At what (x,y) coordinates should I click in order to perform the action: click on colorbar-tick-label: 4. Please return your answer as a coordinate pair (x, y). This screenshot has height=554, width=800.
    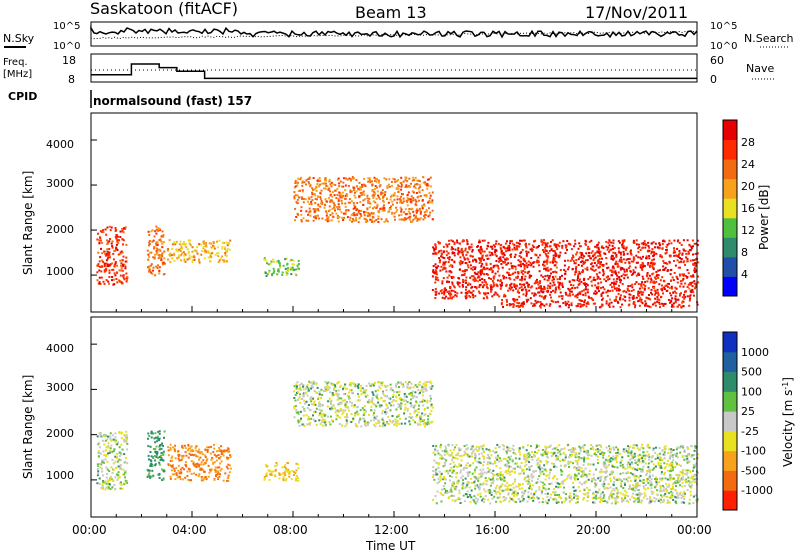
    Looking at the image, I should click on (744, 274).